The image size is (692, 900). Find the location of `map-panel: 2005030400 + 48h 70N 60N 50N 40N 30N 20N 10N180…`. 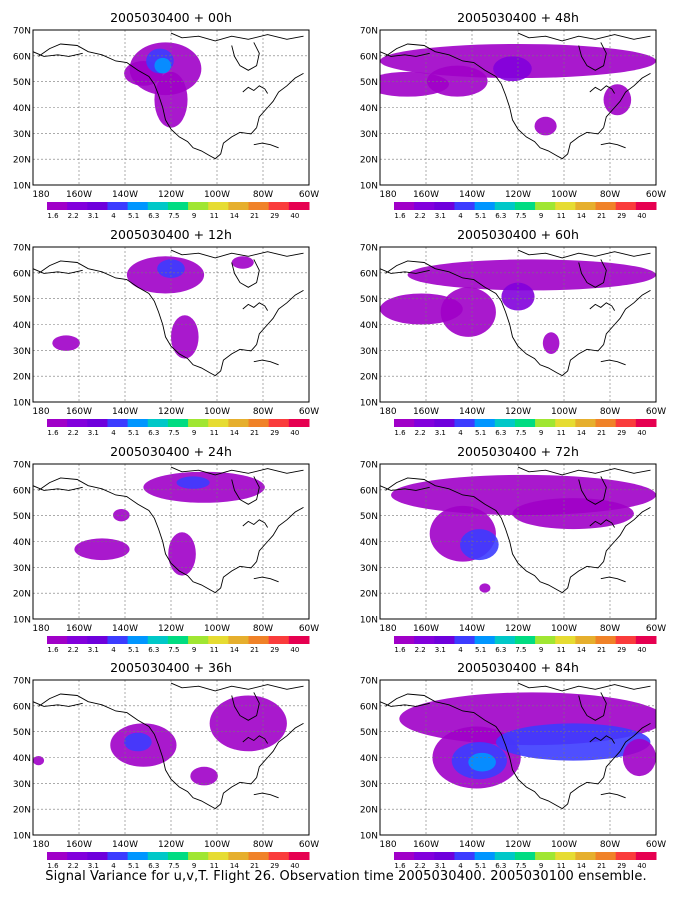

map-panel: 2005030400 + 48h 70N 60N 50N 40N 30N 20N 10N180… is located at coordinates (513, 115).